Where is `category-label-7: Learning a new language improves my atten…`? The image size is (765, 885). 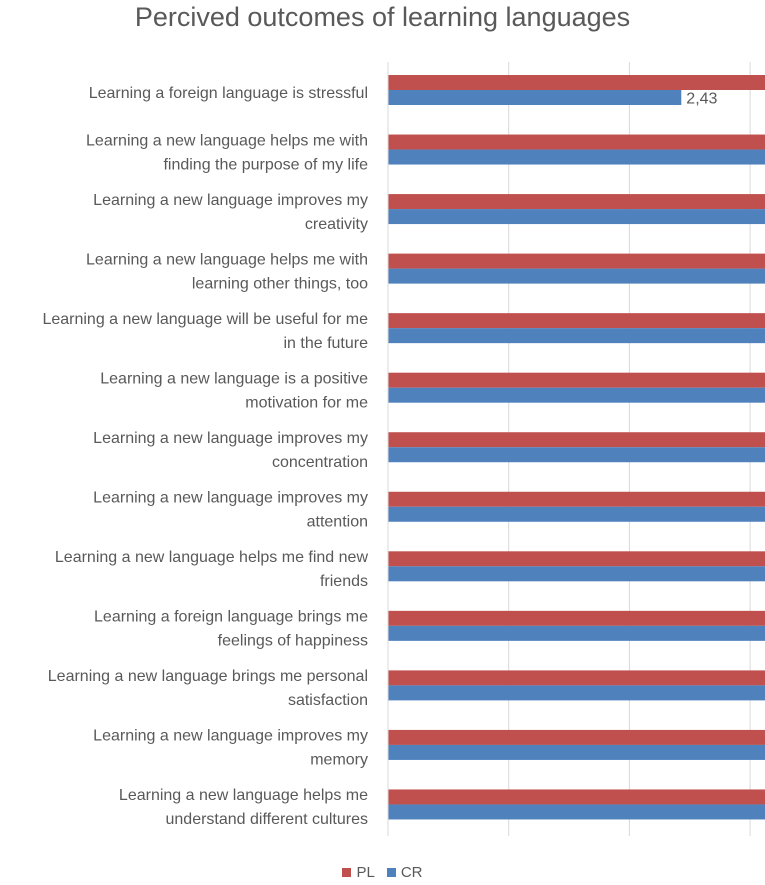
category-label-7: Learning a new language improves my atten… is located at coordinates (230, 510).